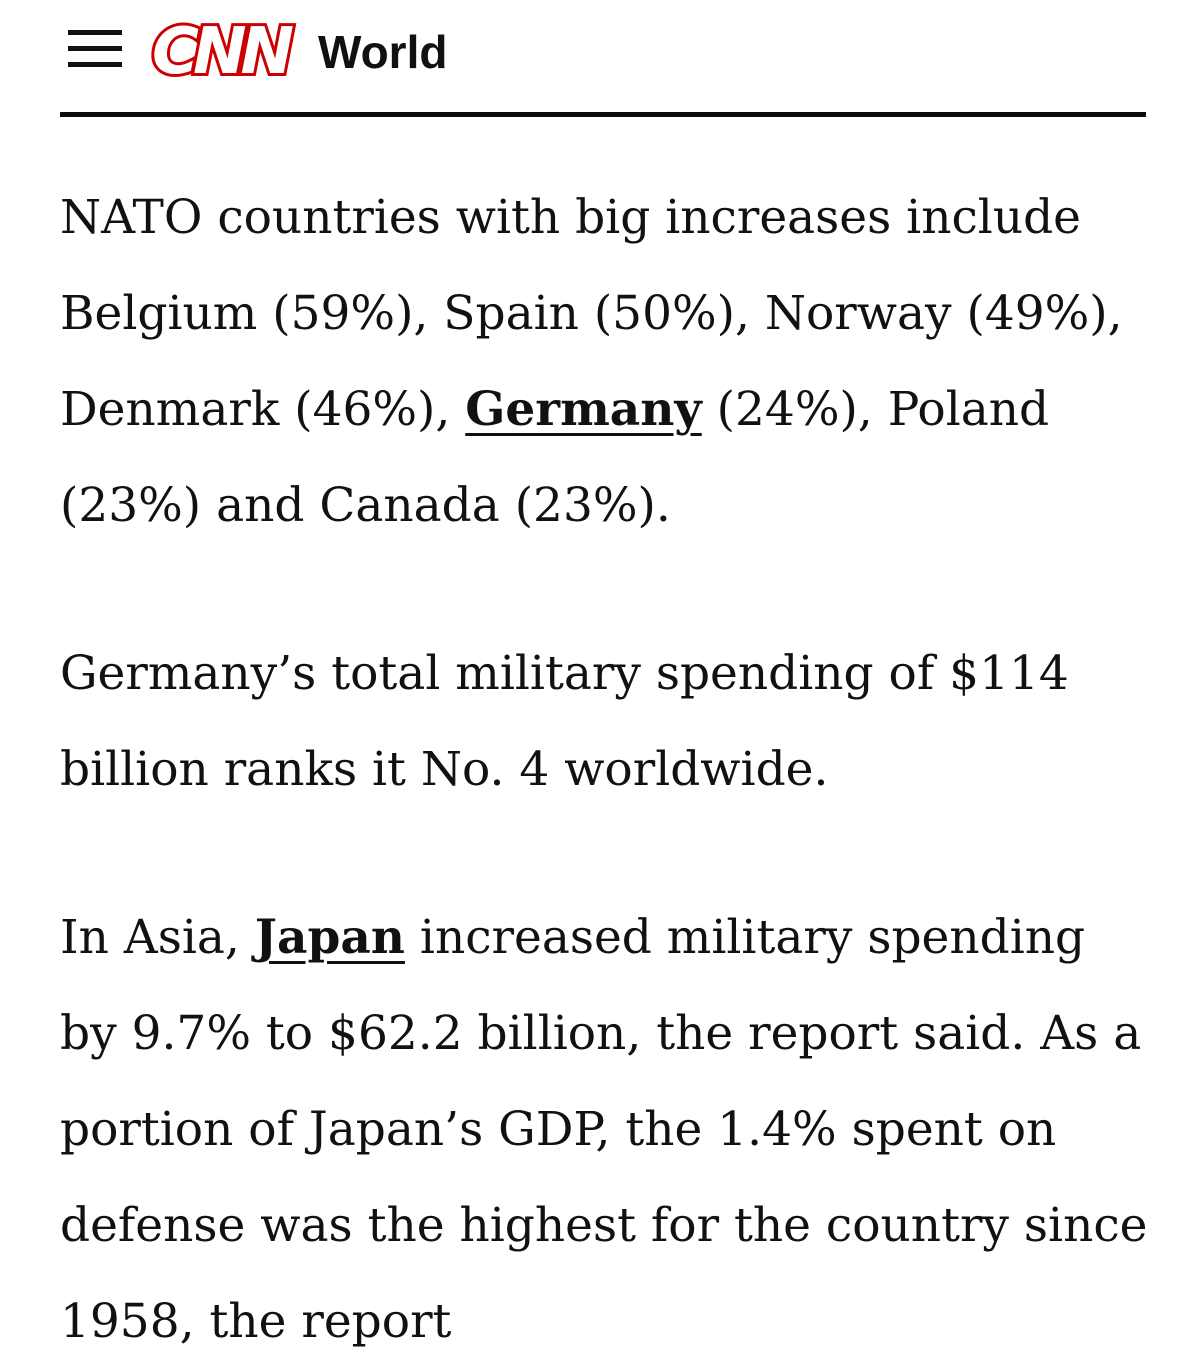  I want to click on link: Japan, so click(329, 937).